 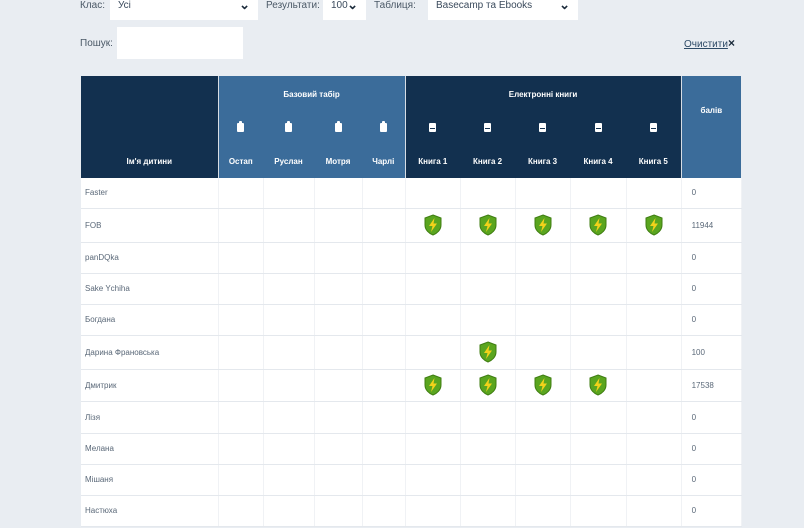 I want to click on column-header-ebook: Книга 5, so click(x=654, y=161).